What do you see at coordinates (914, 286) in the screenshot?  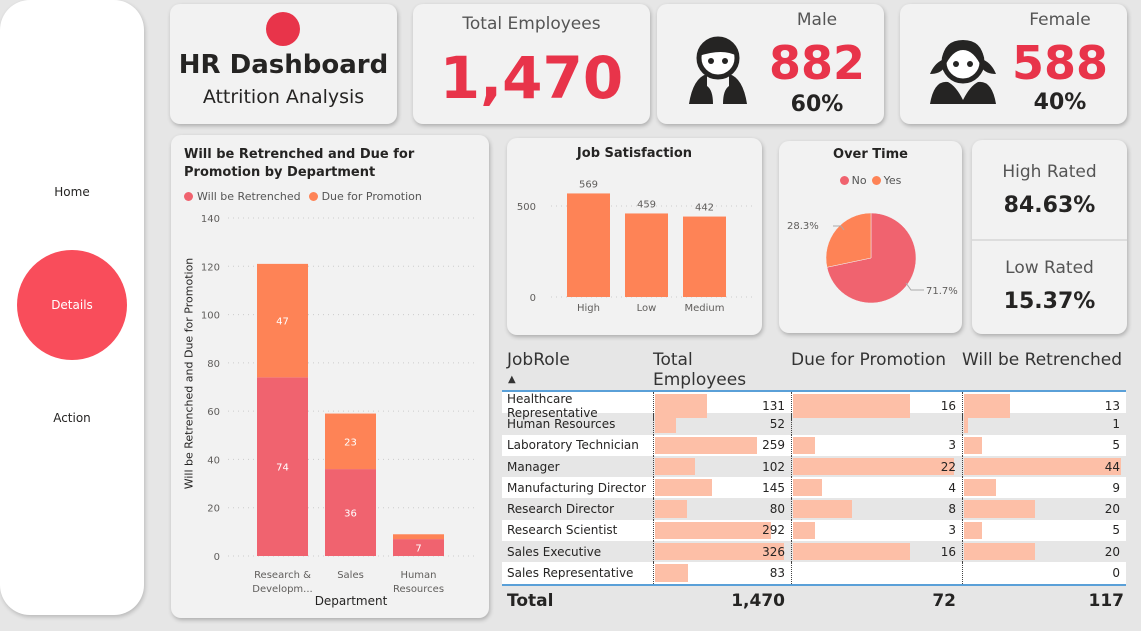 I see `leader-line` at bounding box center [914, 286].